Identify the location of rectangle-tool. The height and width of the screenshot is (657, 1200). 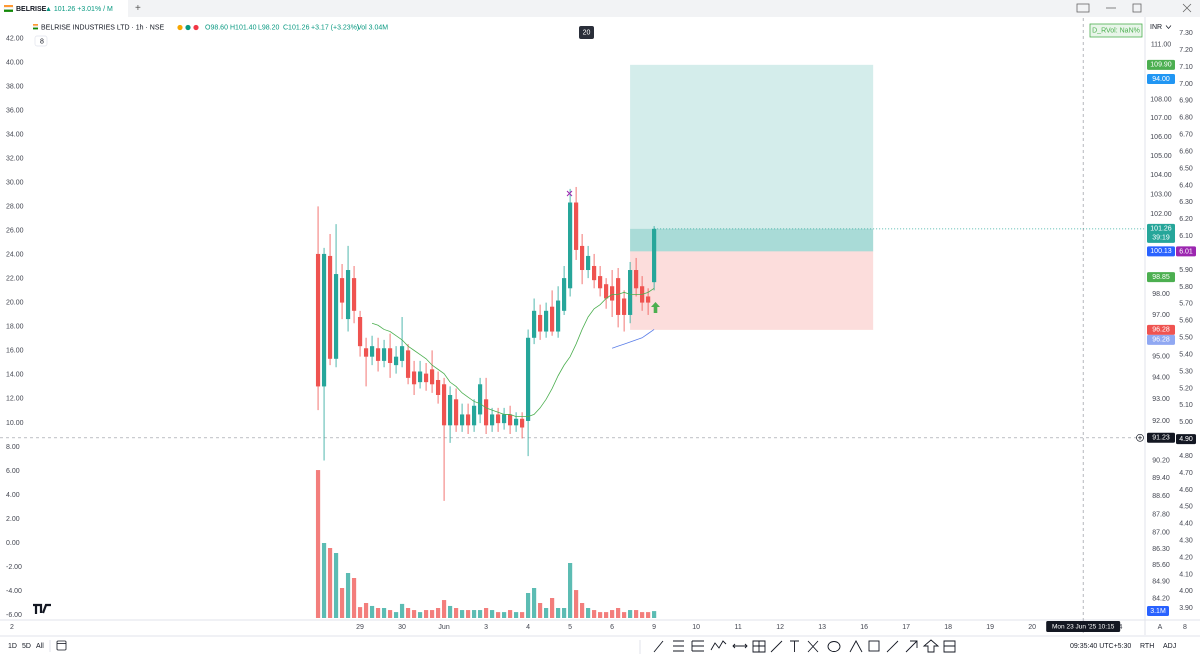
(874, 646).